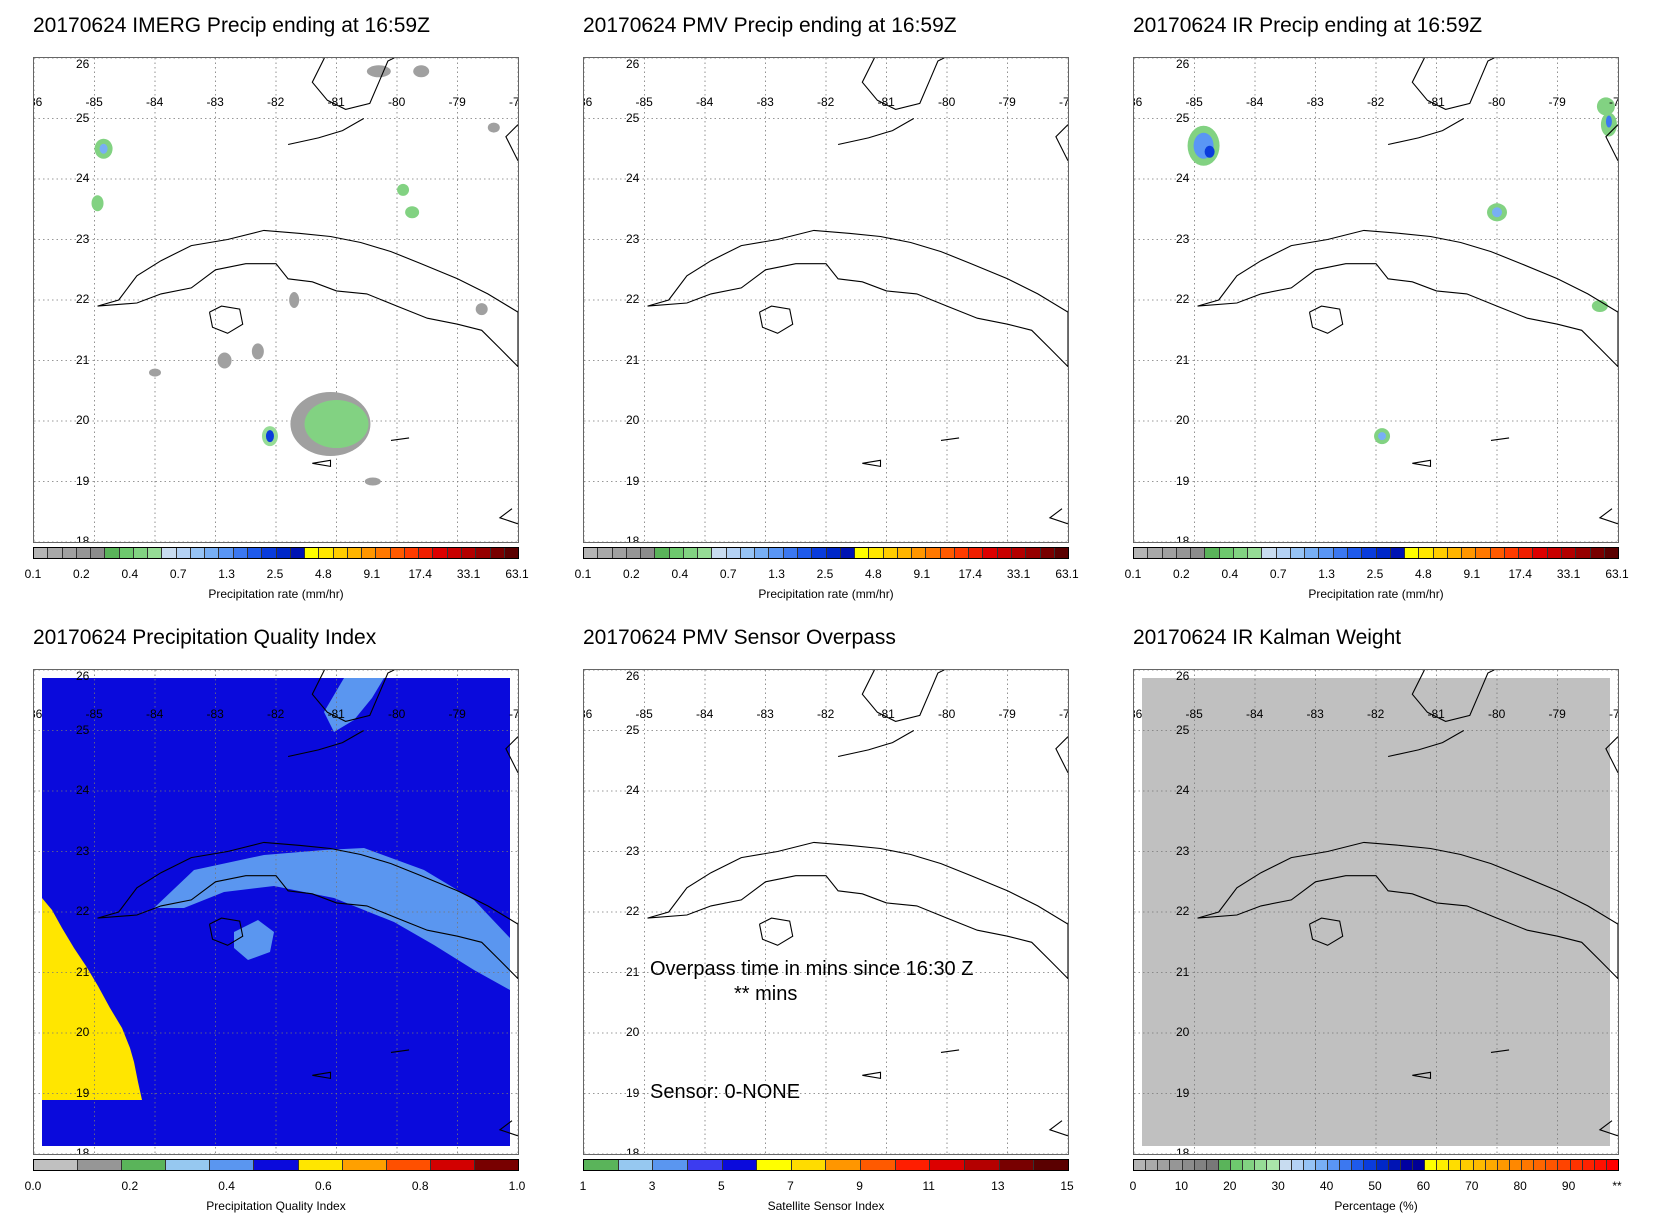 Image resolution: width=1653 pixels, height=1216 pixels. I want to click on longitude-label: -82, so click(826, 714).